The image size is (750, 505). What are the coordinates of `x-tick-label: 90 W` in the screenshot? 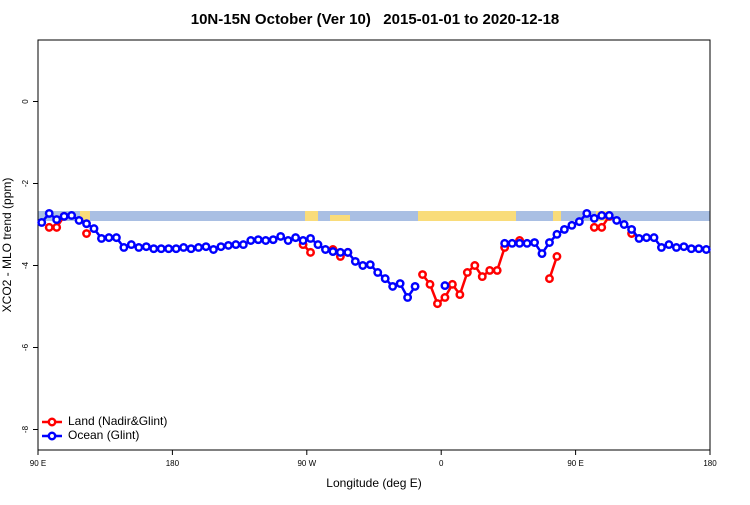 It's located at (306, 463).